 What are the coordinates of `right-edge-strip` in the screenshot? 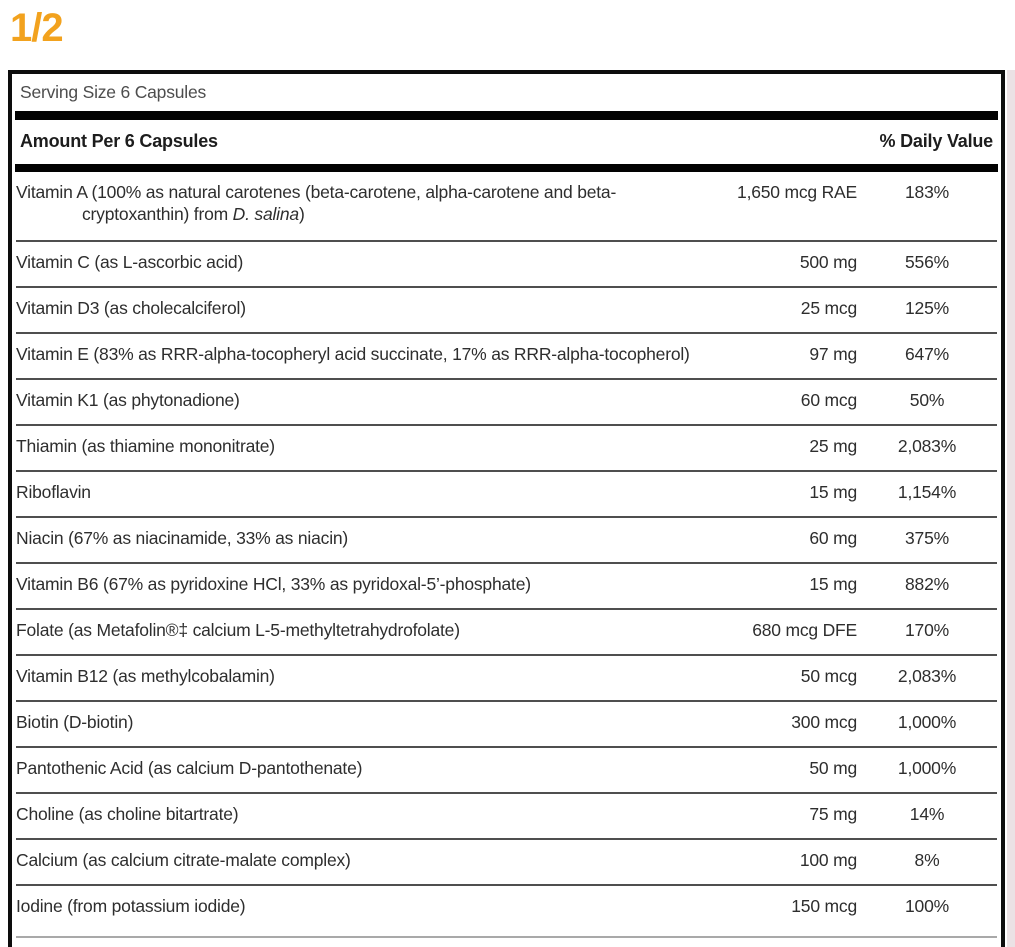 It's located at (1011, 508).